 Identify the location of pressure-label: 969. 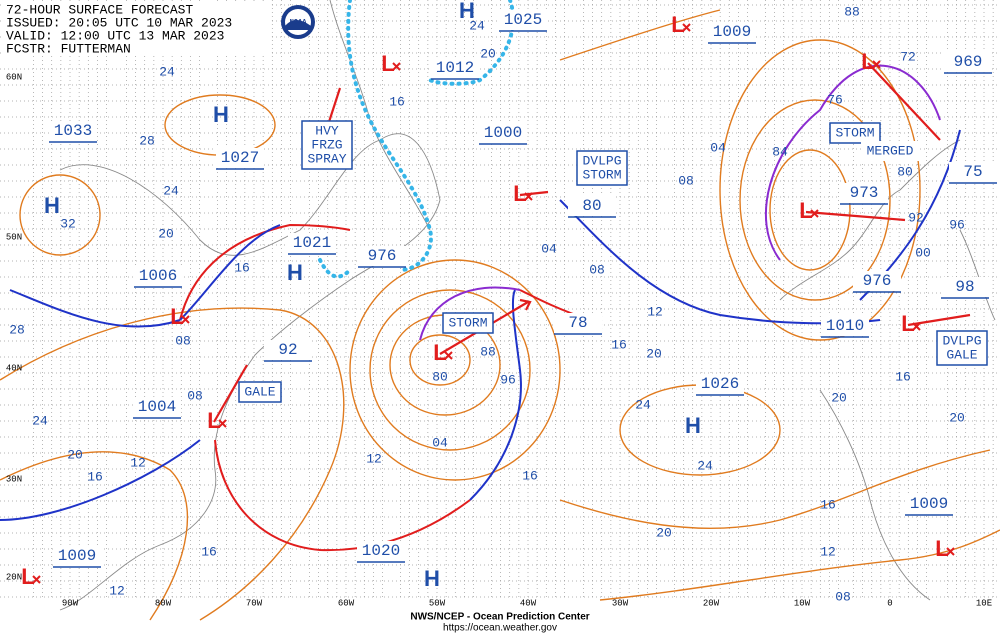
(968, 62).